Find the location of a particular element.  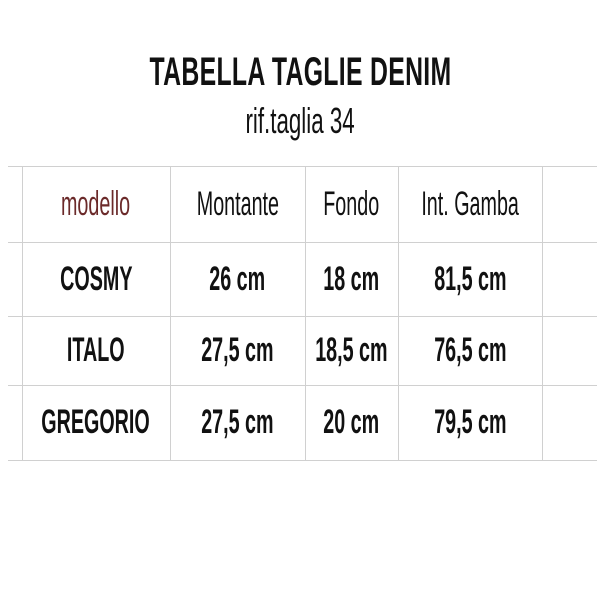

page-subtitle: rif.taglia 34 is located at coordinates (300, 120).